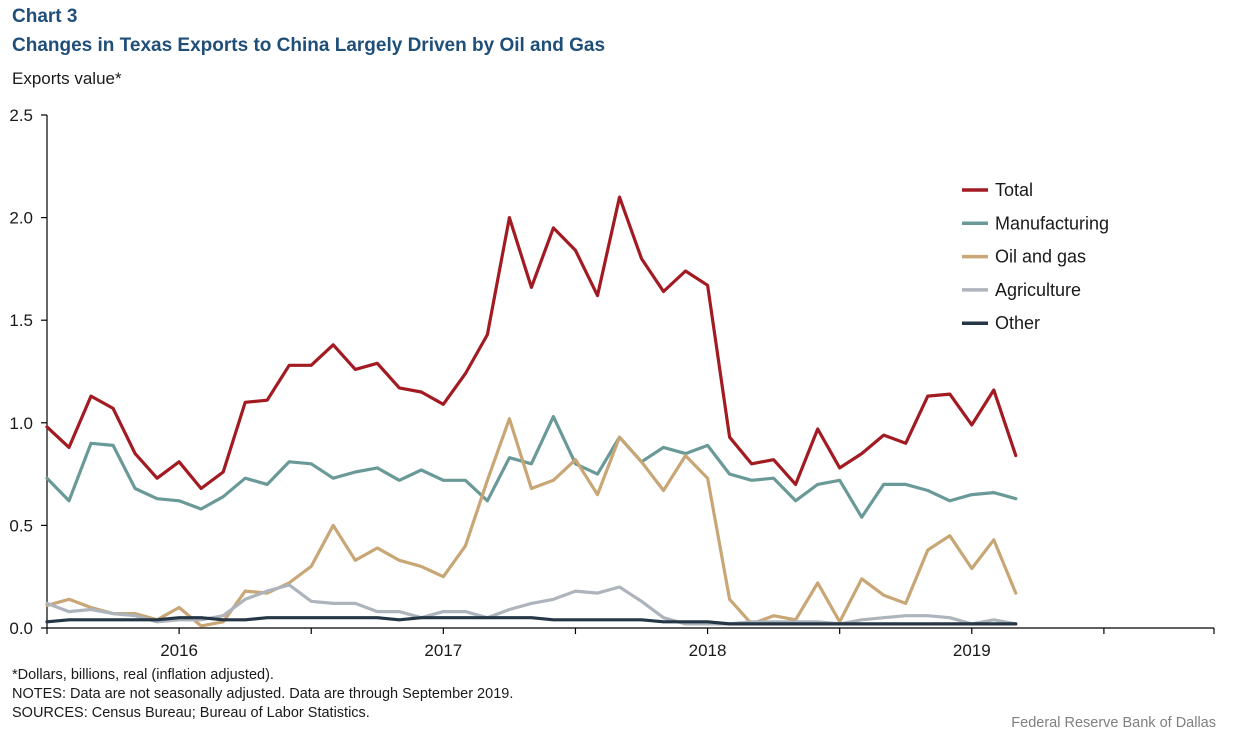  What do you see at coordinates (21, 525) in the screenshot?
I see `y-tick-label: 0.5` at bounding box center [21, 525].